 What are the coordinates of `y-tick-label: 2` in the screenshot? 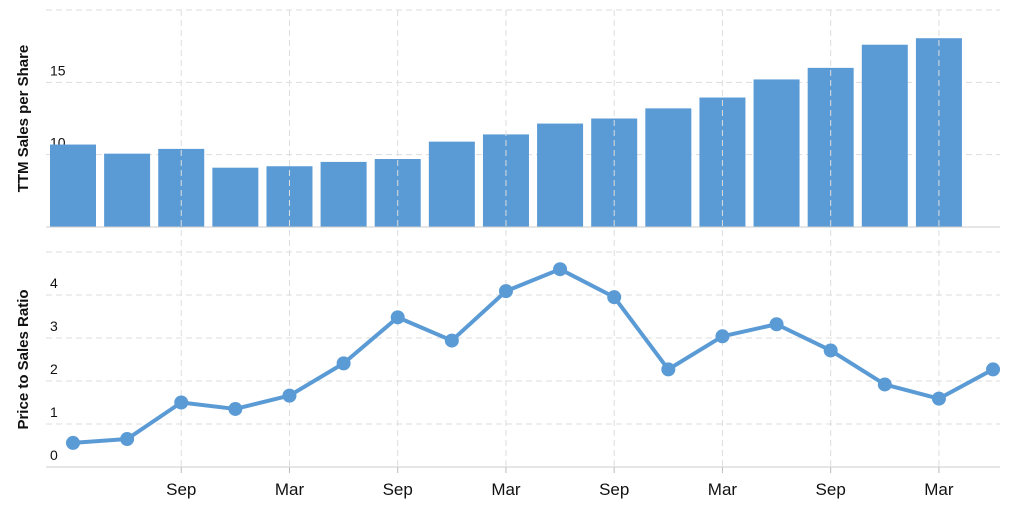 It's located at (54, 369).